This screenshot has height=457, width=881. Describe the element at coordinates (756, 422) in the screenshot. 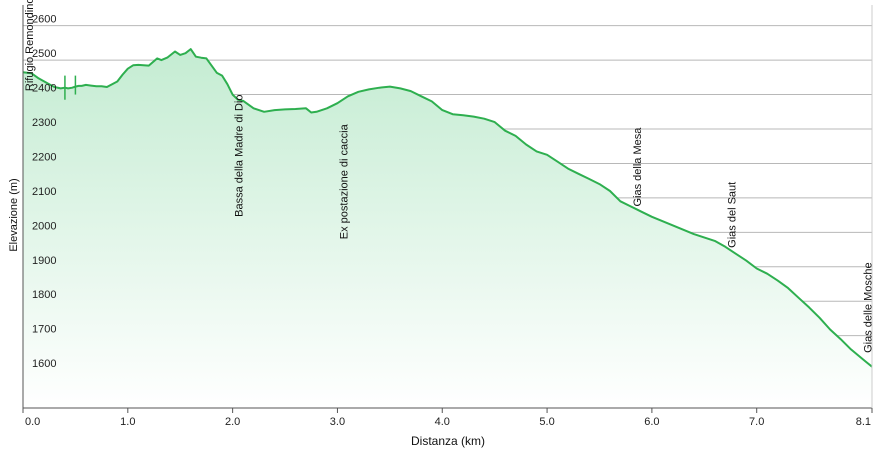

I see `x-tick-label: 7.0` at that location.